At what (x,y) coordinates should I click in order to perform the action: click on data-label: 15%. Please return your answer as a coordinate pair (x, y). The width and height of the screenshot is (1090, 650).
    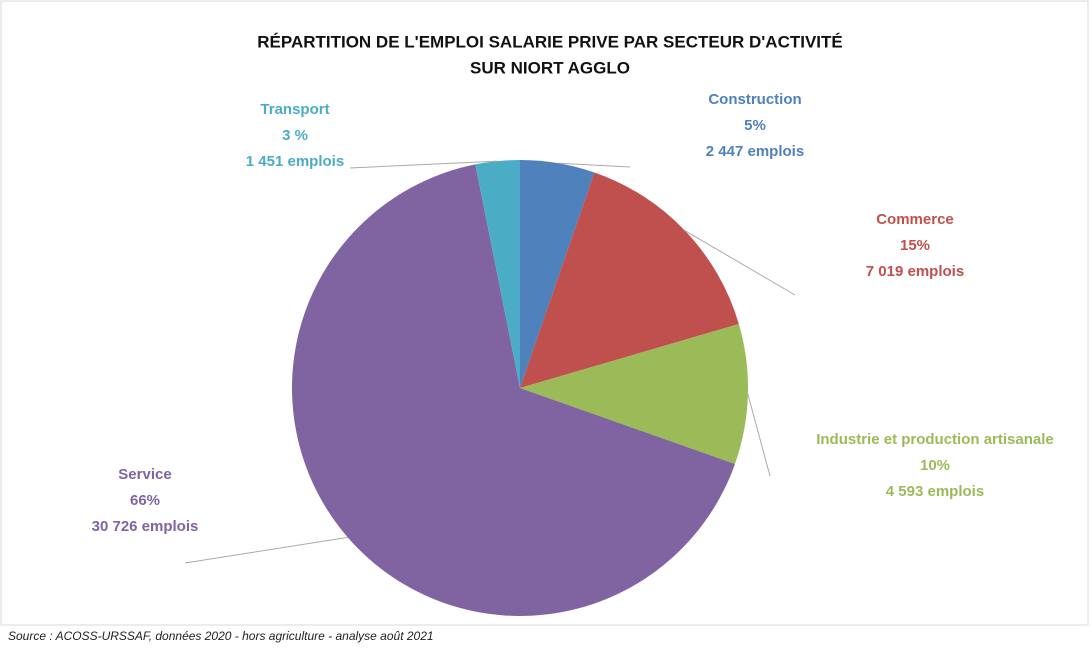
    Looking at the image, I should click on (915, 245).